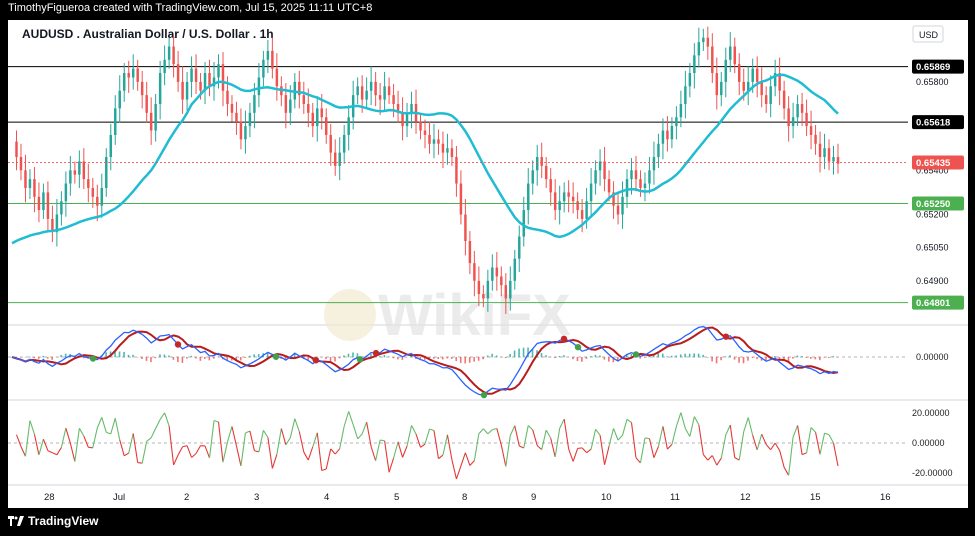 The image size is (975, 536). Describe the element at coordinates (815, 497) in the screenshot. I see `time-tick-label: 15` at that location.